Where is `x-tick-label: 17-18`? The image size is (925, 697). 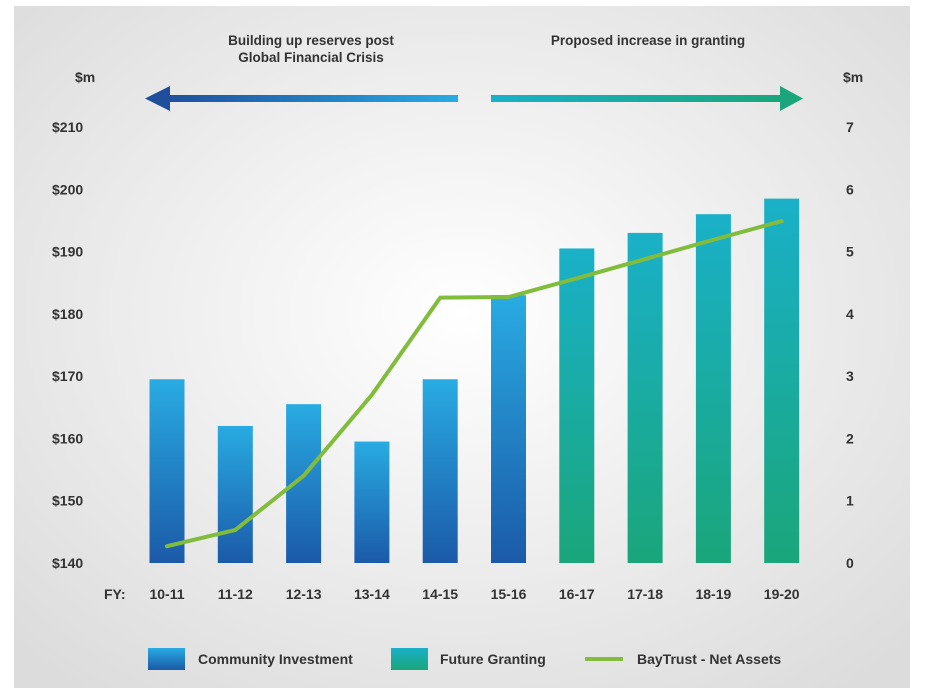 x-tick-label: 17-18 is located at coordinates (645, 594).